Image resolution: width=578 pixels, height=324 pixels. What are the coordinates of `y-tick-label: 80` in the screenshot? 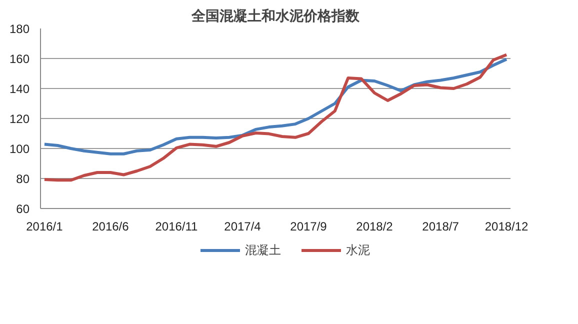 It's located at (23, 179).